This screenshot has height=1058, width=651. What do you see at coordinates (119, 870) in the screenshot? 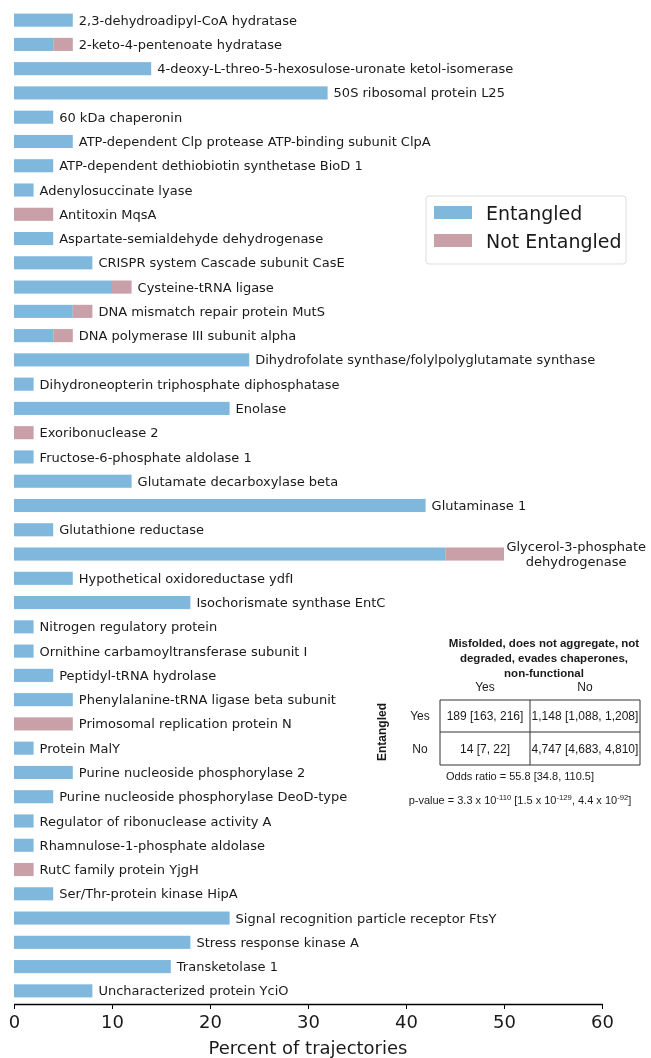
I see `category-label: RutC family protein YjgH` at bounding box center [119, 870].